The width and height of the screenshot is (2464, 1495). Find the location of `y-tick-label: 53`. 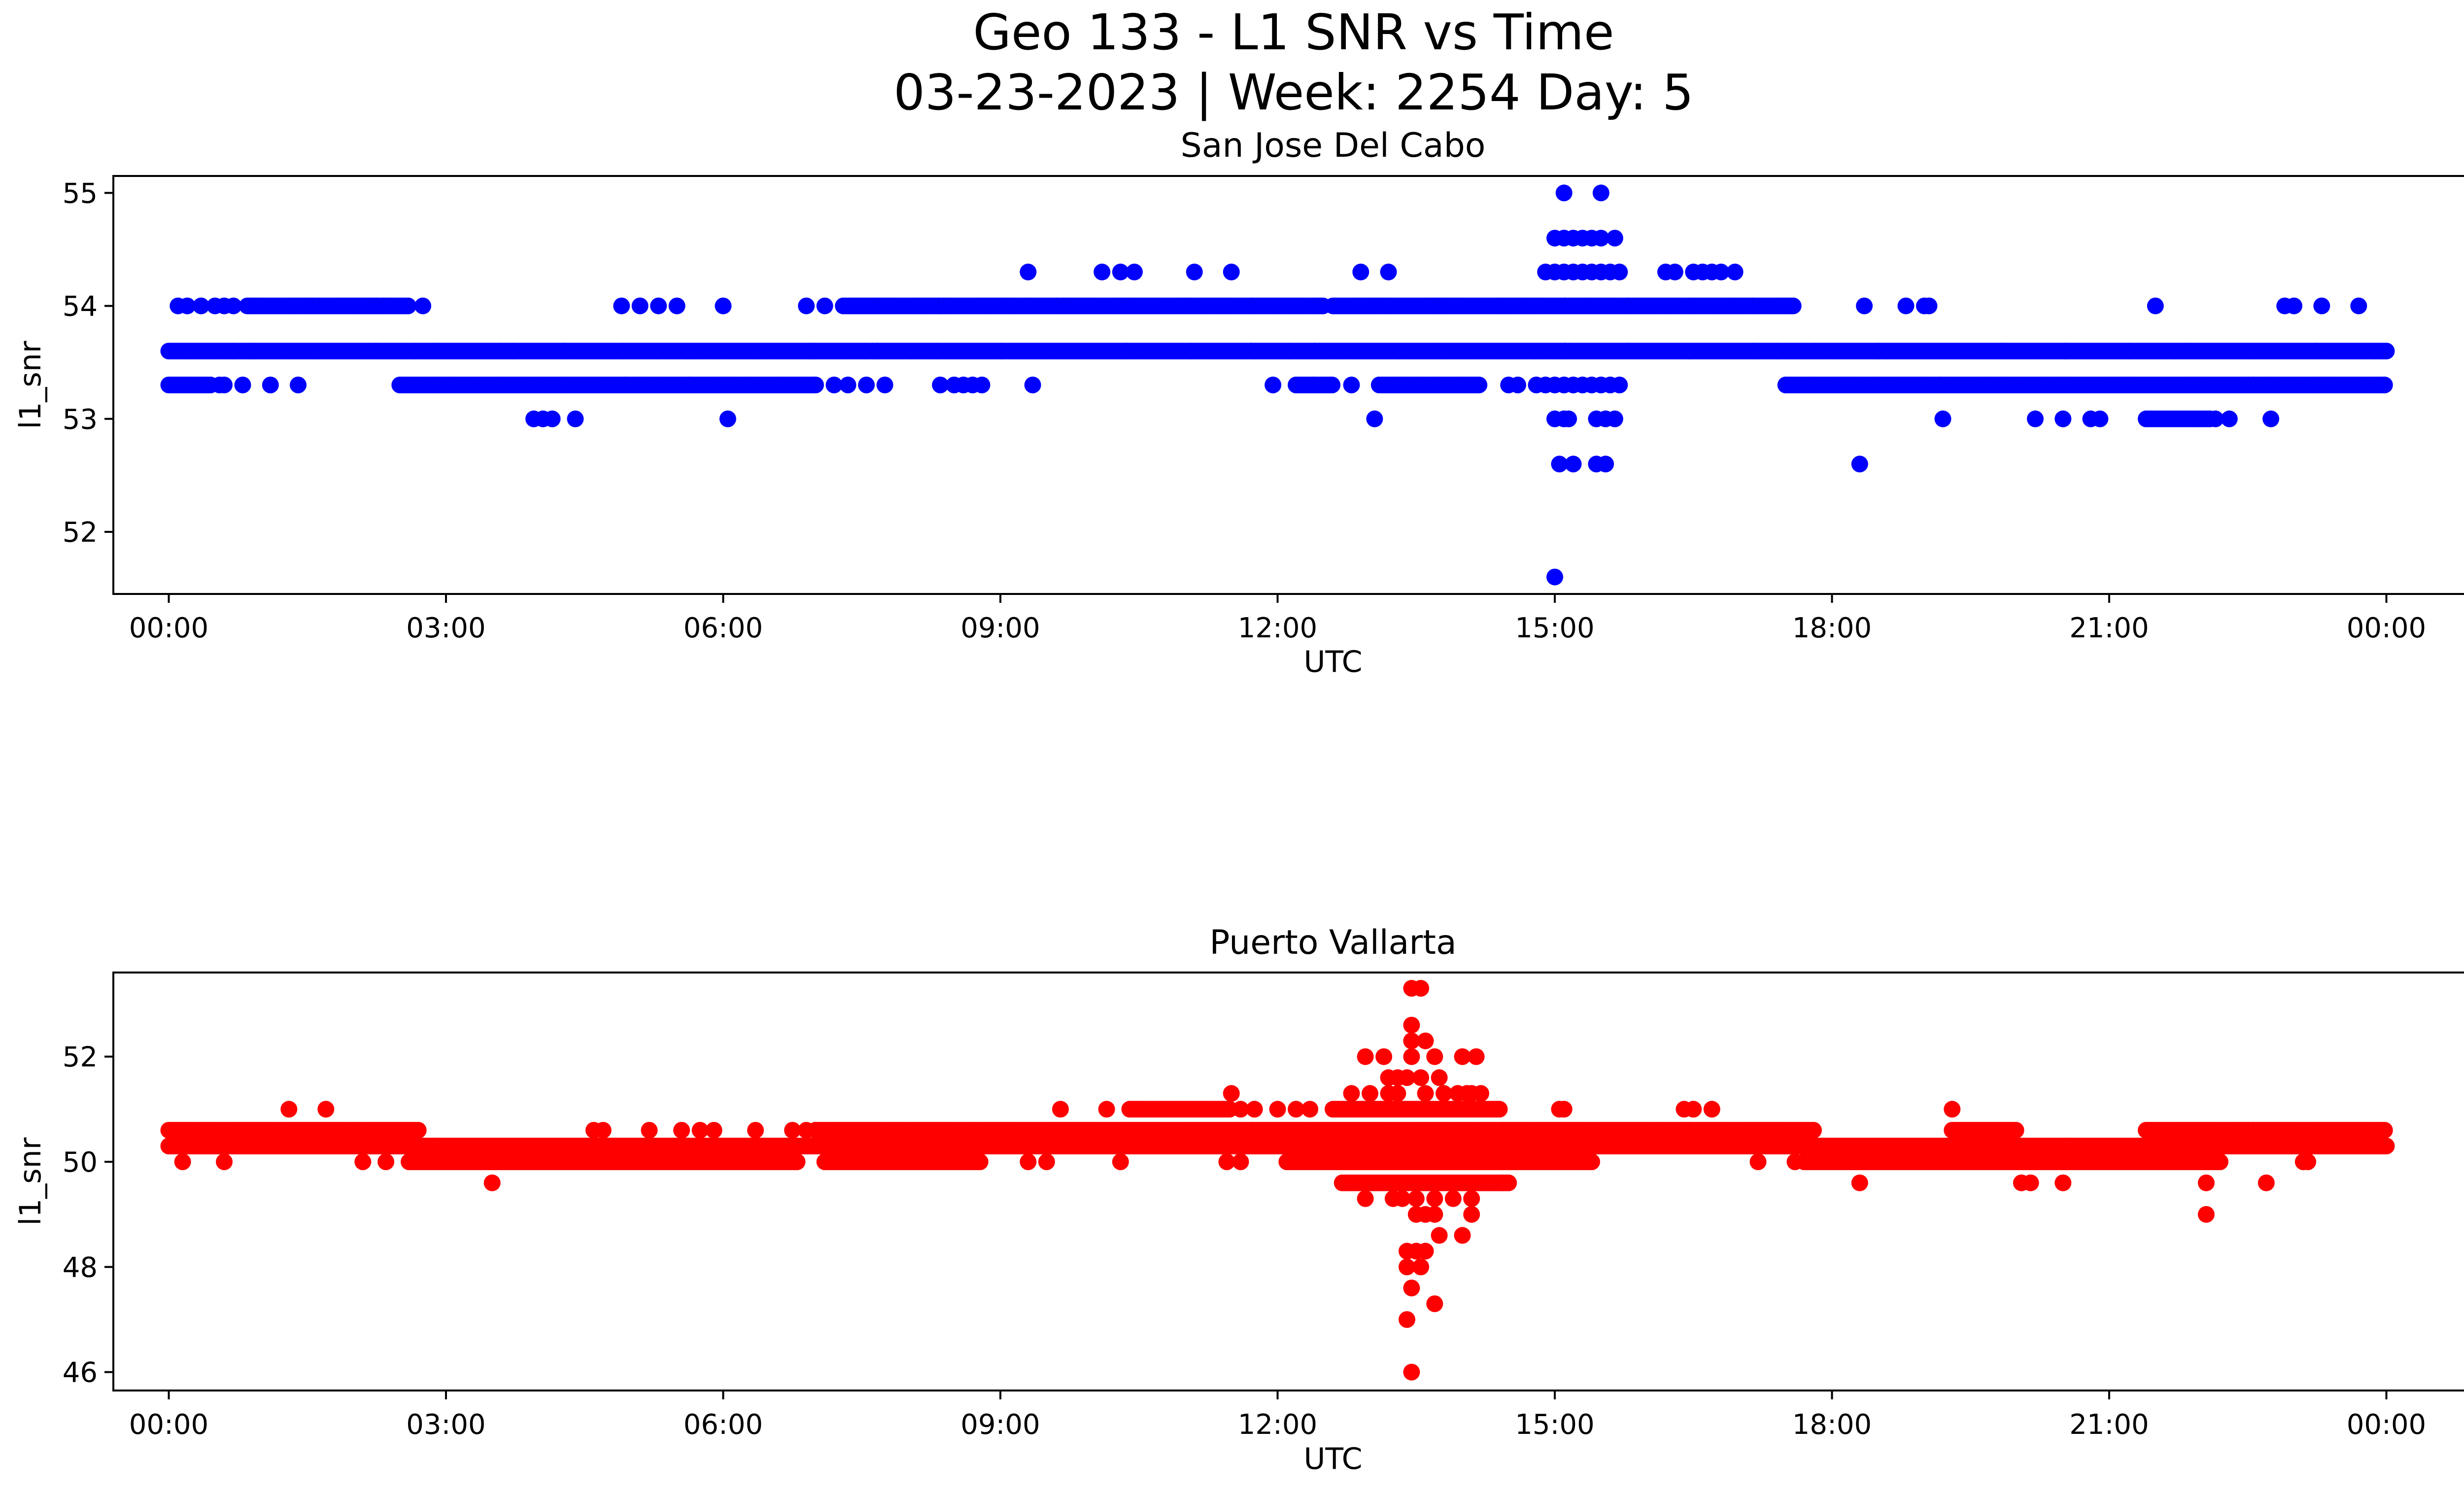

y-tick-label: 53 is located at coordinates (80, 420).